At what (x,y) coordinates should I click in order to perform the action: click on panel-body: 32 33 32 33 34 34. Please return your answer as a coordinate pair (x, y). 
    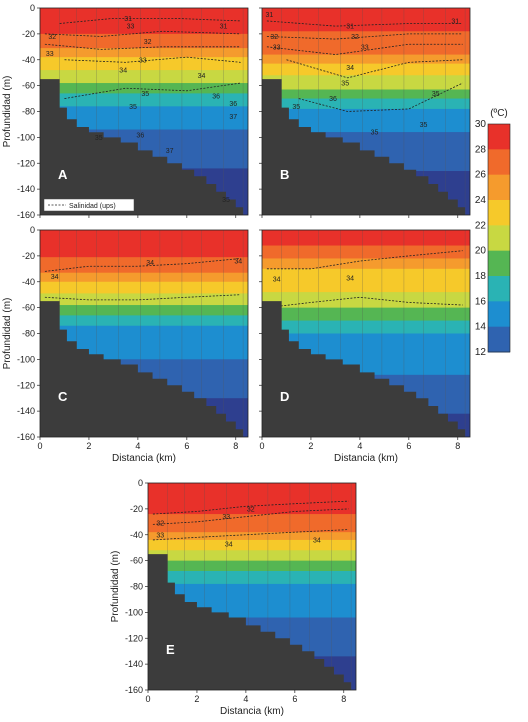
    Looking at the image, I should click on (252, 586).